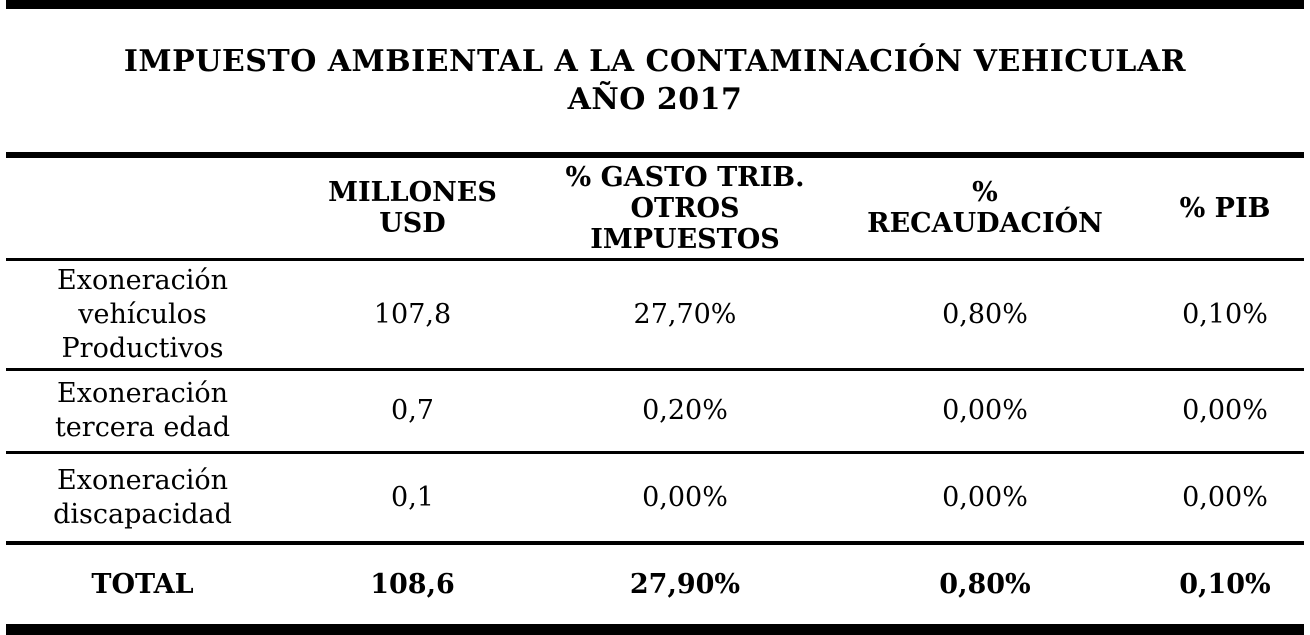 Image resolution: width=1310 pixels, height=635 pixels. Describe the element at coordinates (142, 314) in the screenshot. I see `row-label: Exoneración vehículos Productivos` at that location.